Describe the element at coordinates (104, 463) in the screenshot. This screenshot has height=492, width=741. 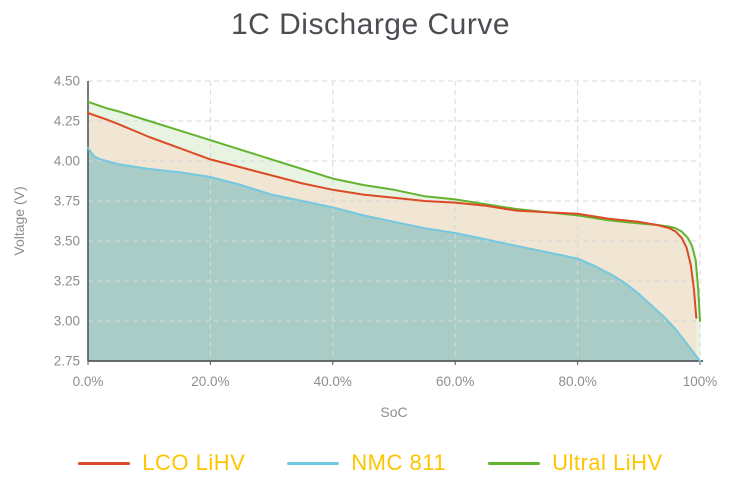
I see `lco-lihv-line-swatch-icon` at that location.